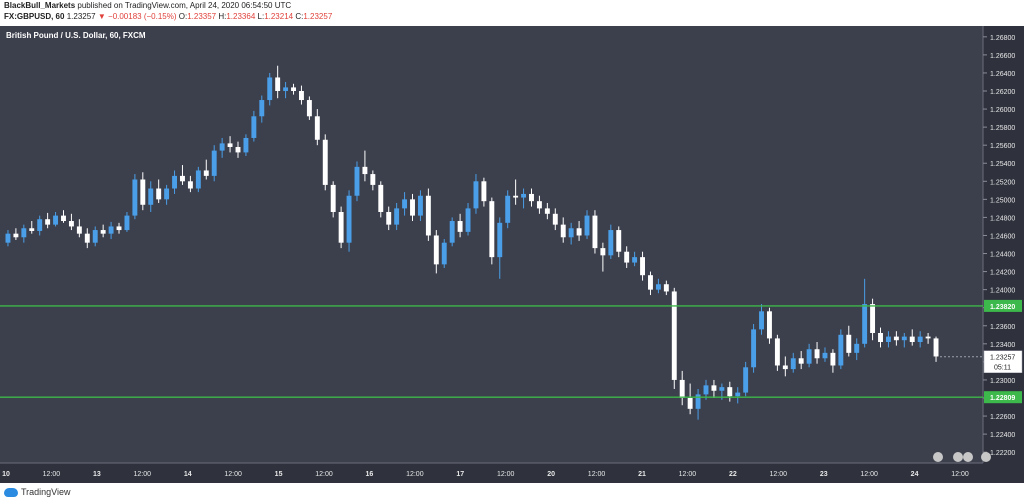  I want to click on time-tick-label: 17, so click(460, 474).